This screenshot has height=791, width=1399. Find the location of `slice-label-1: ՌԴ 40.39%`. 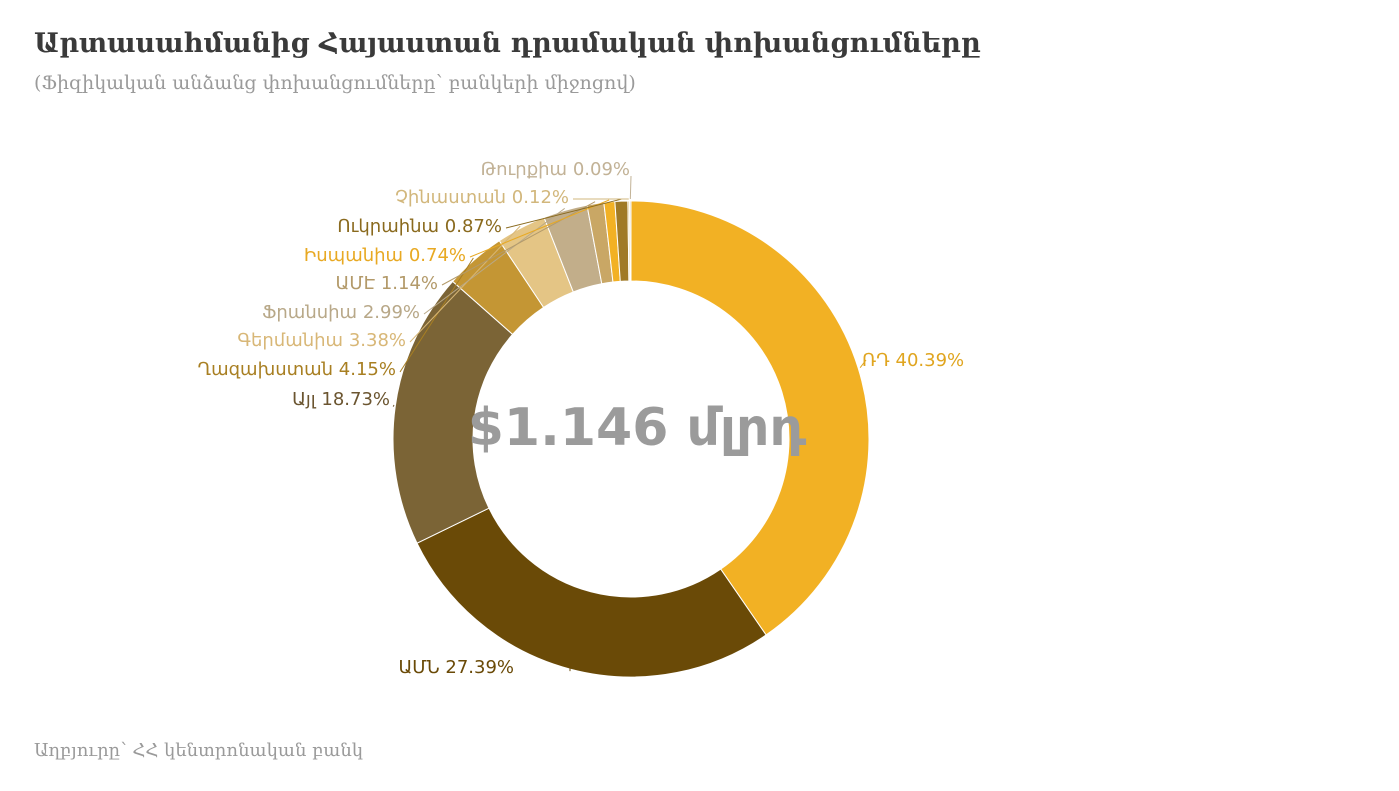

slice-label-1: ՌԴ 40.39% is located at coordinates (913, 360).